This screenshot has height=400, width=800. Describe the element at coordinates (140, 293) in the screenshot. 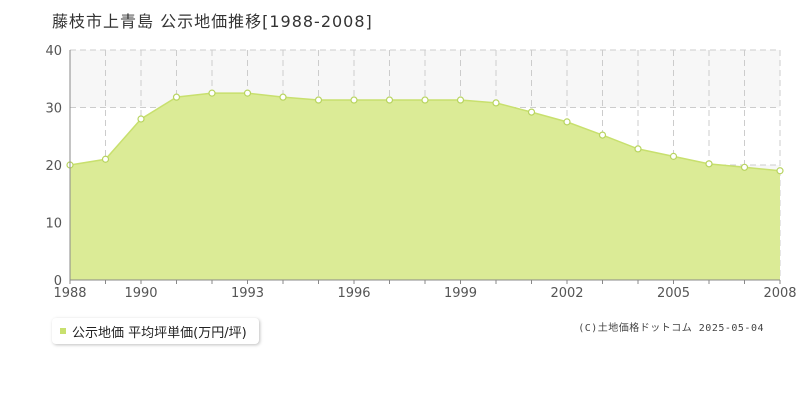

I see `x-tick-label: 1990` at that location.